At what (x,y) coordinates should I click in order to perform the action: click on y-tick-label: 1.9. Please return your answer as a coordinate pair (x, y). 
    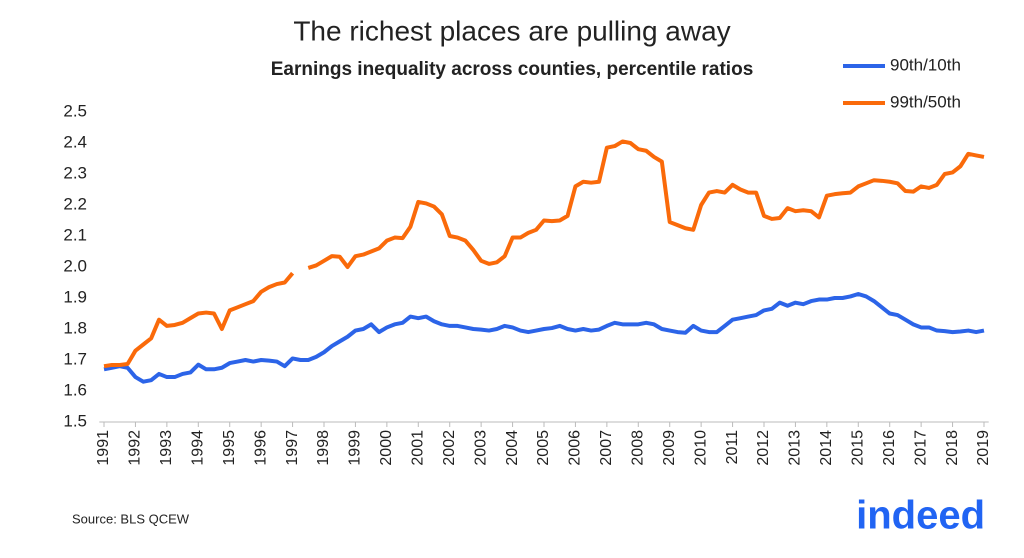
    Looking at the image, I should click on (75, 296).